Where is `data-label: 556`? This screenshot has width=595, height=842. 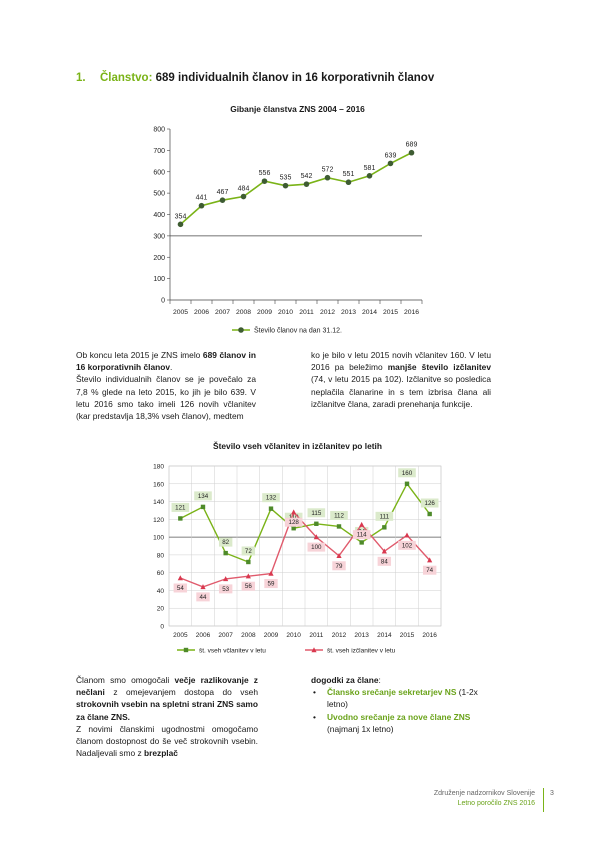 data-label: 556 is located at coordinates (265, 173).